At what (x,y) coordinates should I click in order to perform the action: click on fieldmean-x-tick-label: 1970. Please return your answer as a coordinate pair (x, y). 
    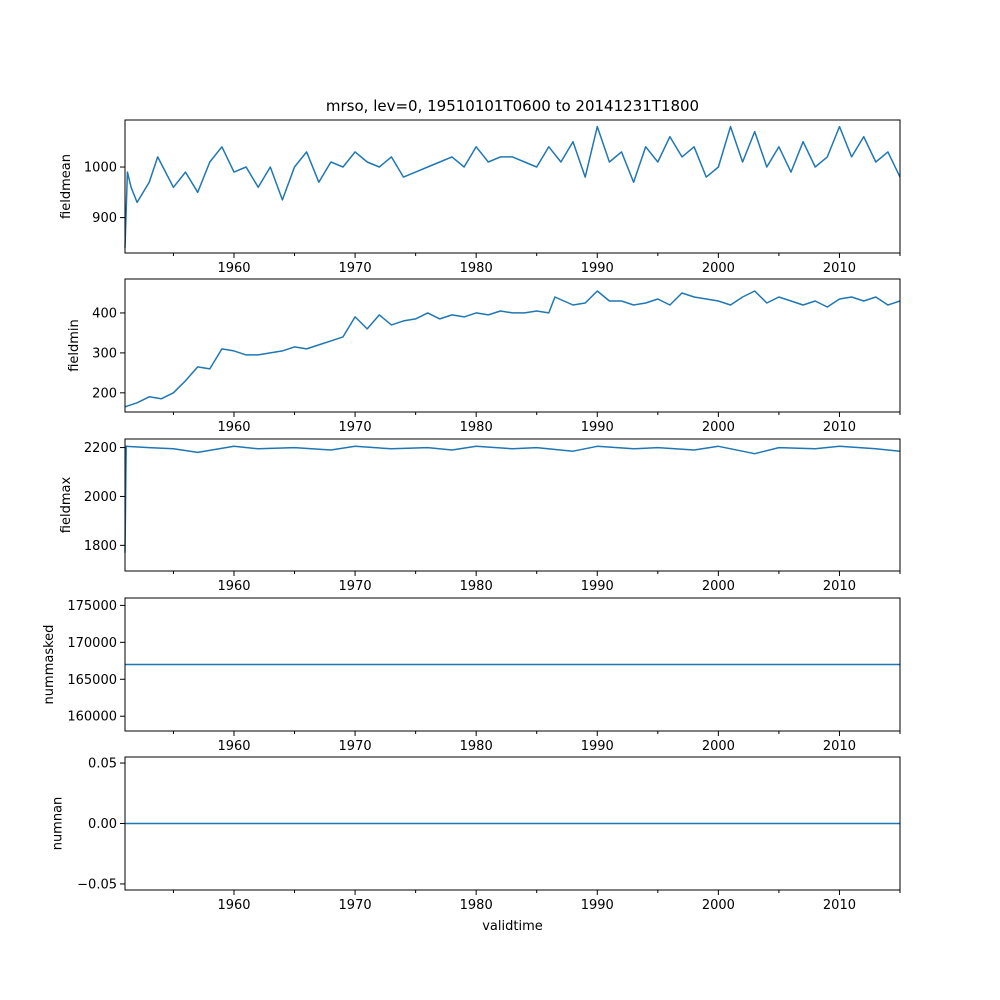
    Looking at the image, I should click on (355, 268).